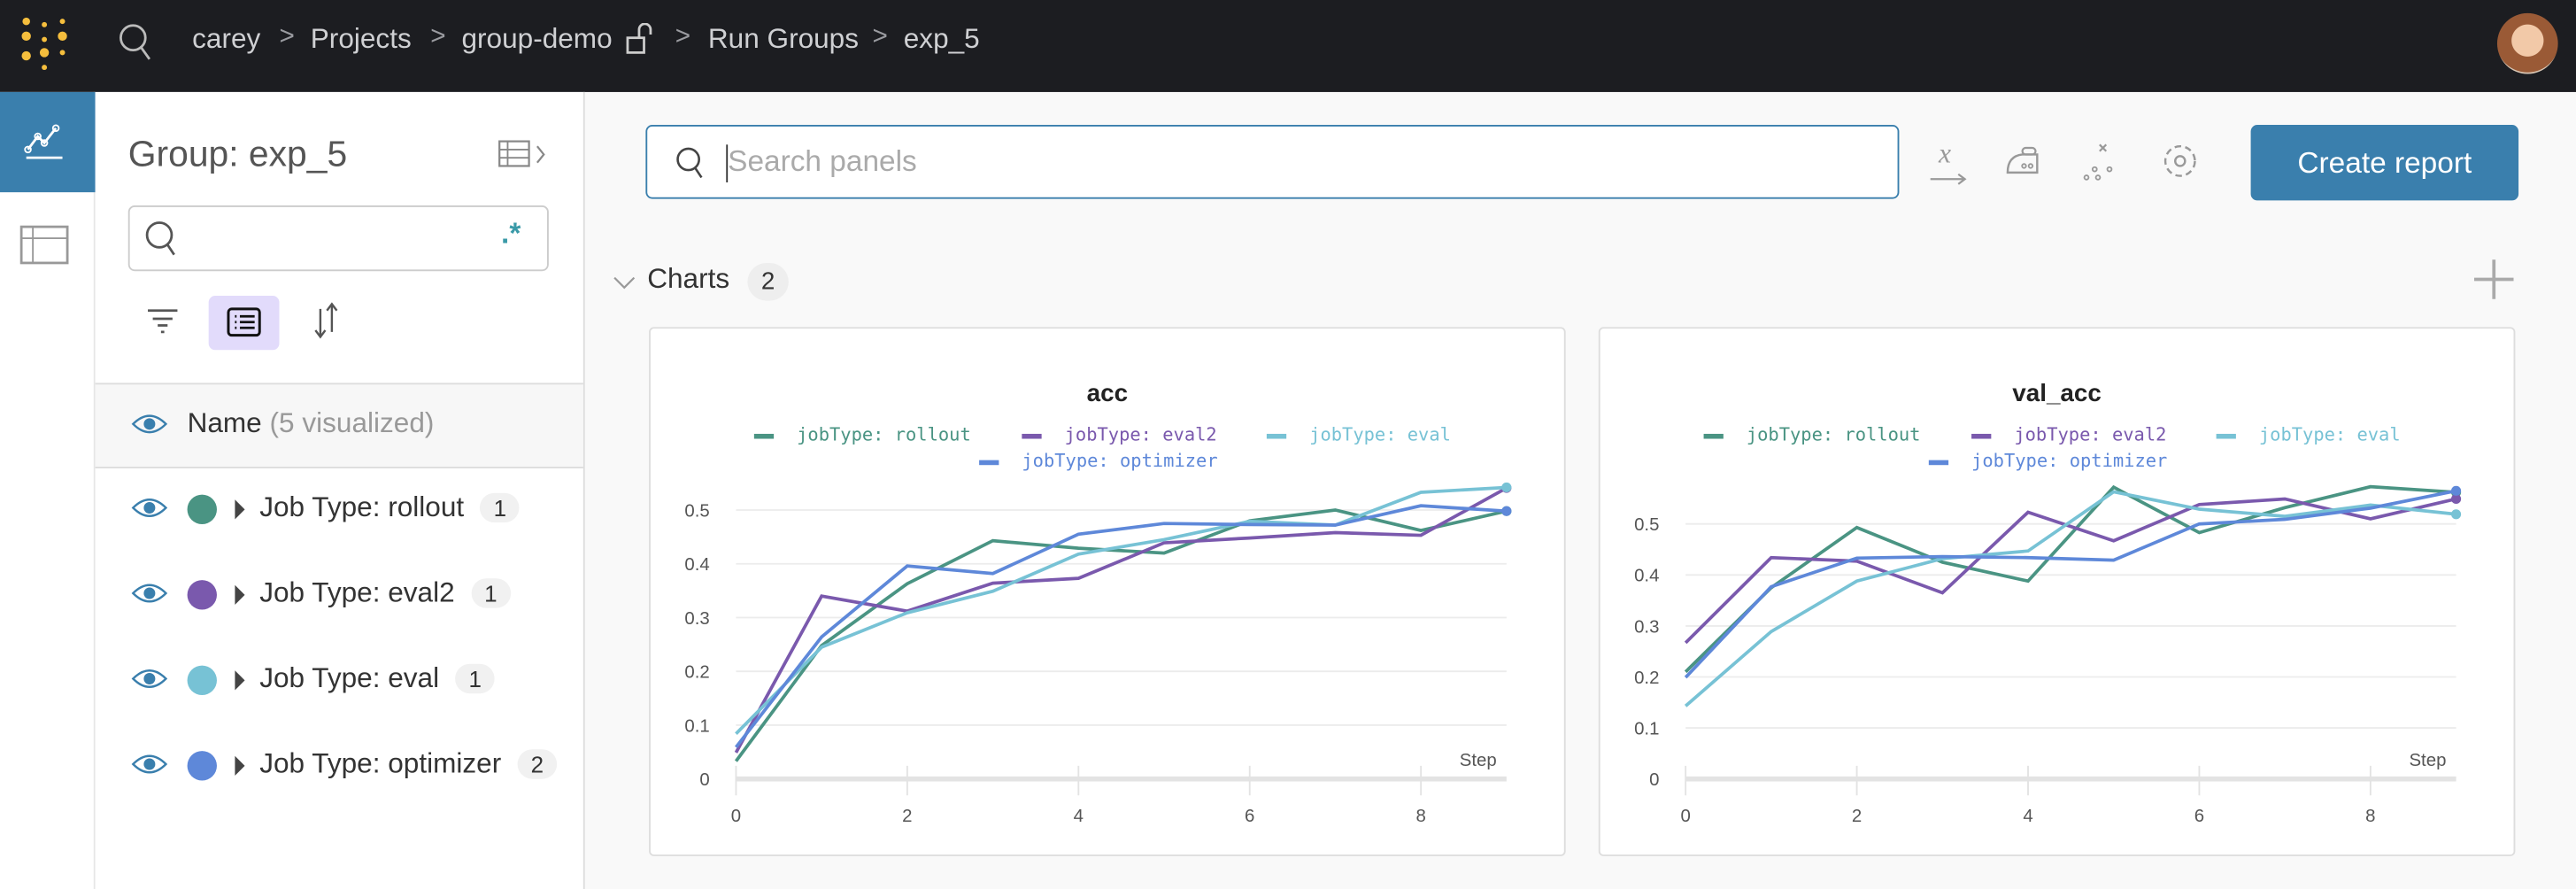 This screenshot has width=2576, height=889. I want to click on create-report-button: Create report, so click(2384, 163).